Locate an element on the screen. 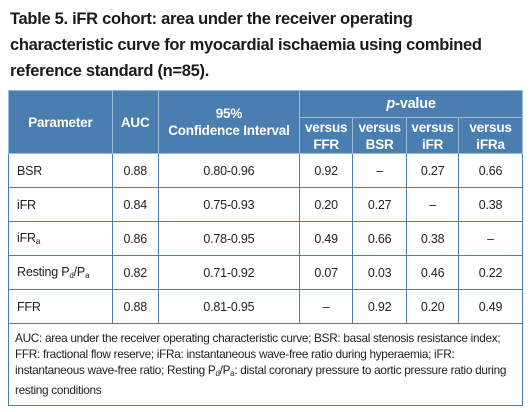  table-row: iFR 0.84 0.75-0.93 0.20 0.27–0.38 is located at coordinates (265, 204).